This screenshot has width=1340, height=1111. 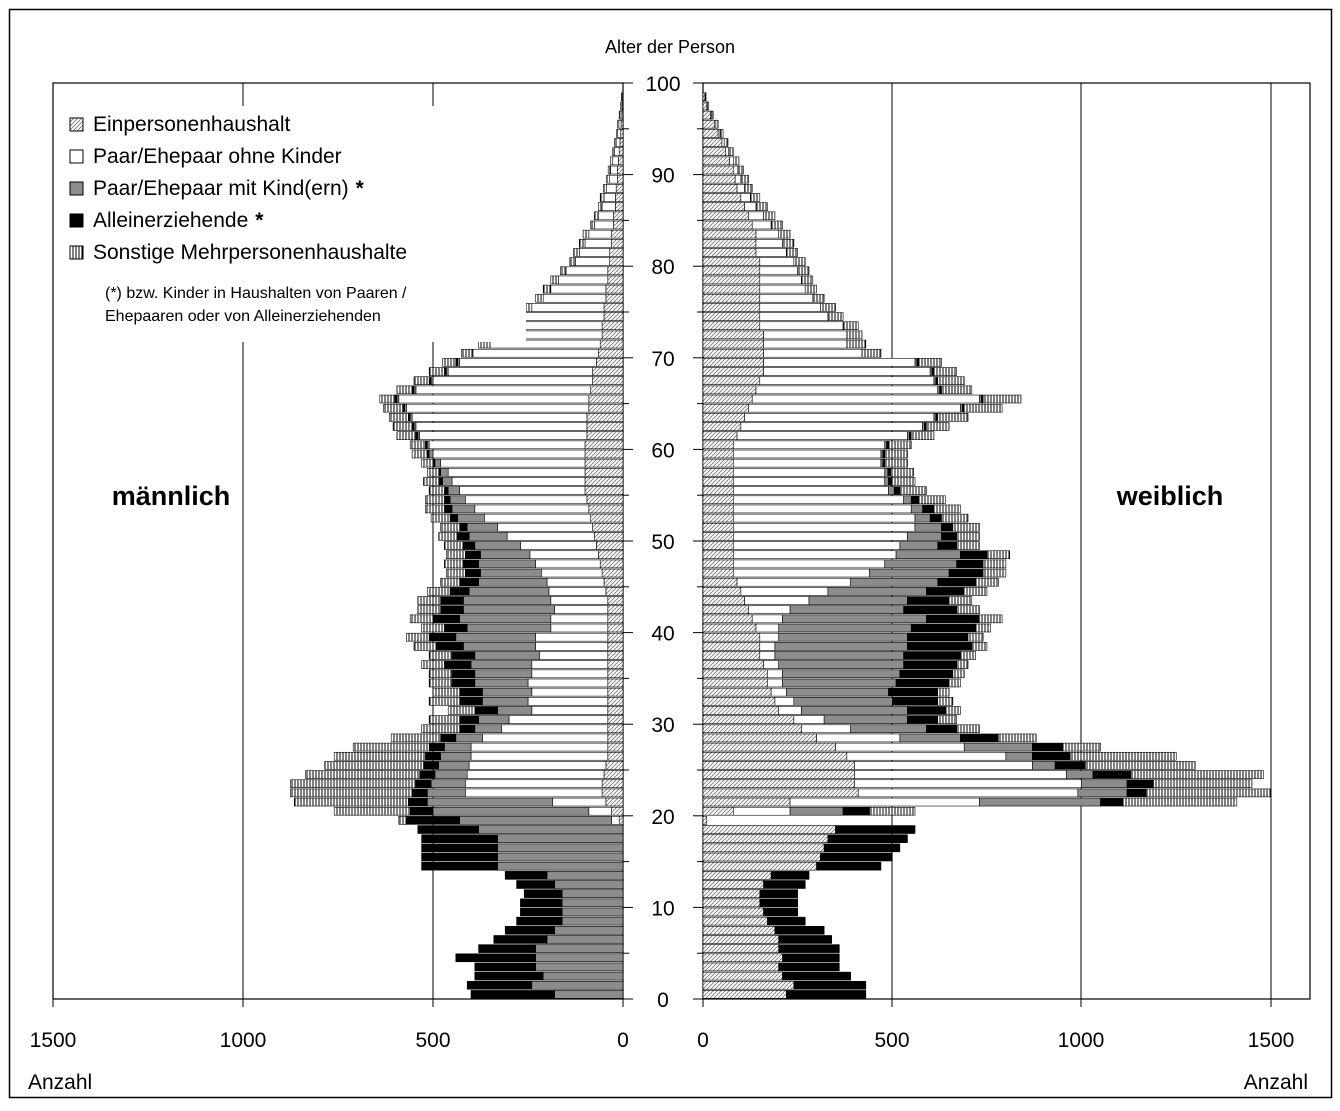 I want to click on ytick-label-30: 30, so click(x=662, y=725).